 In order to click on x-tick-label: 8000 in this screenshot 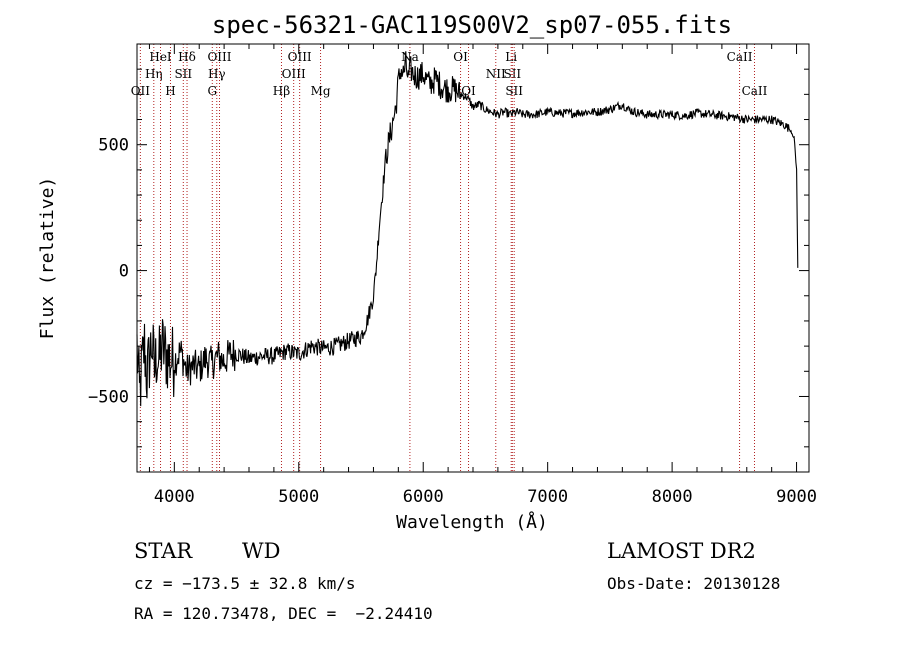, I will do `click(672, 497)`.